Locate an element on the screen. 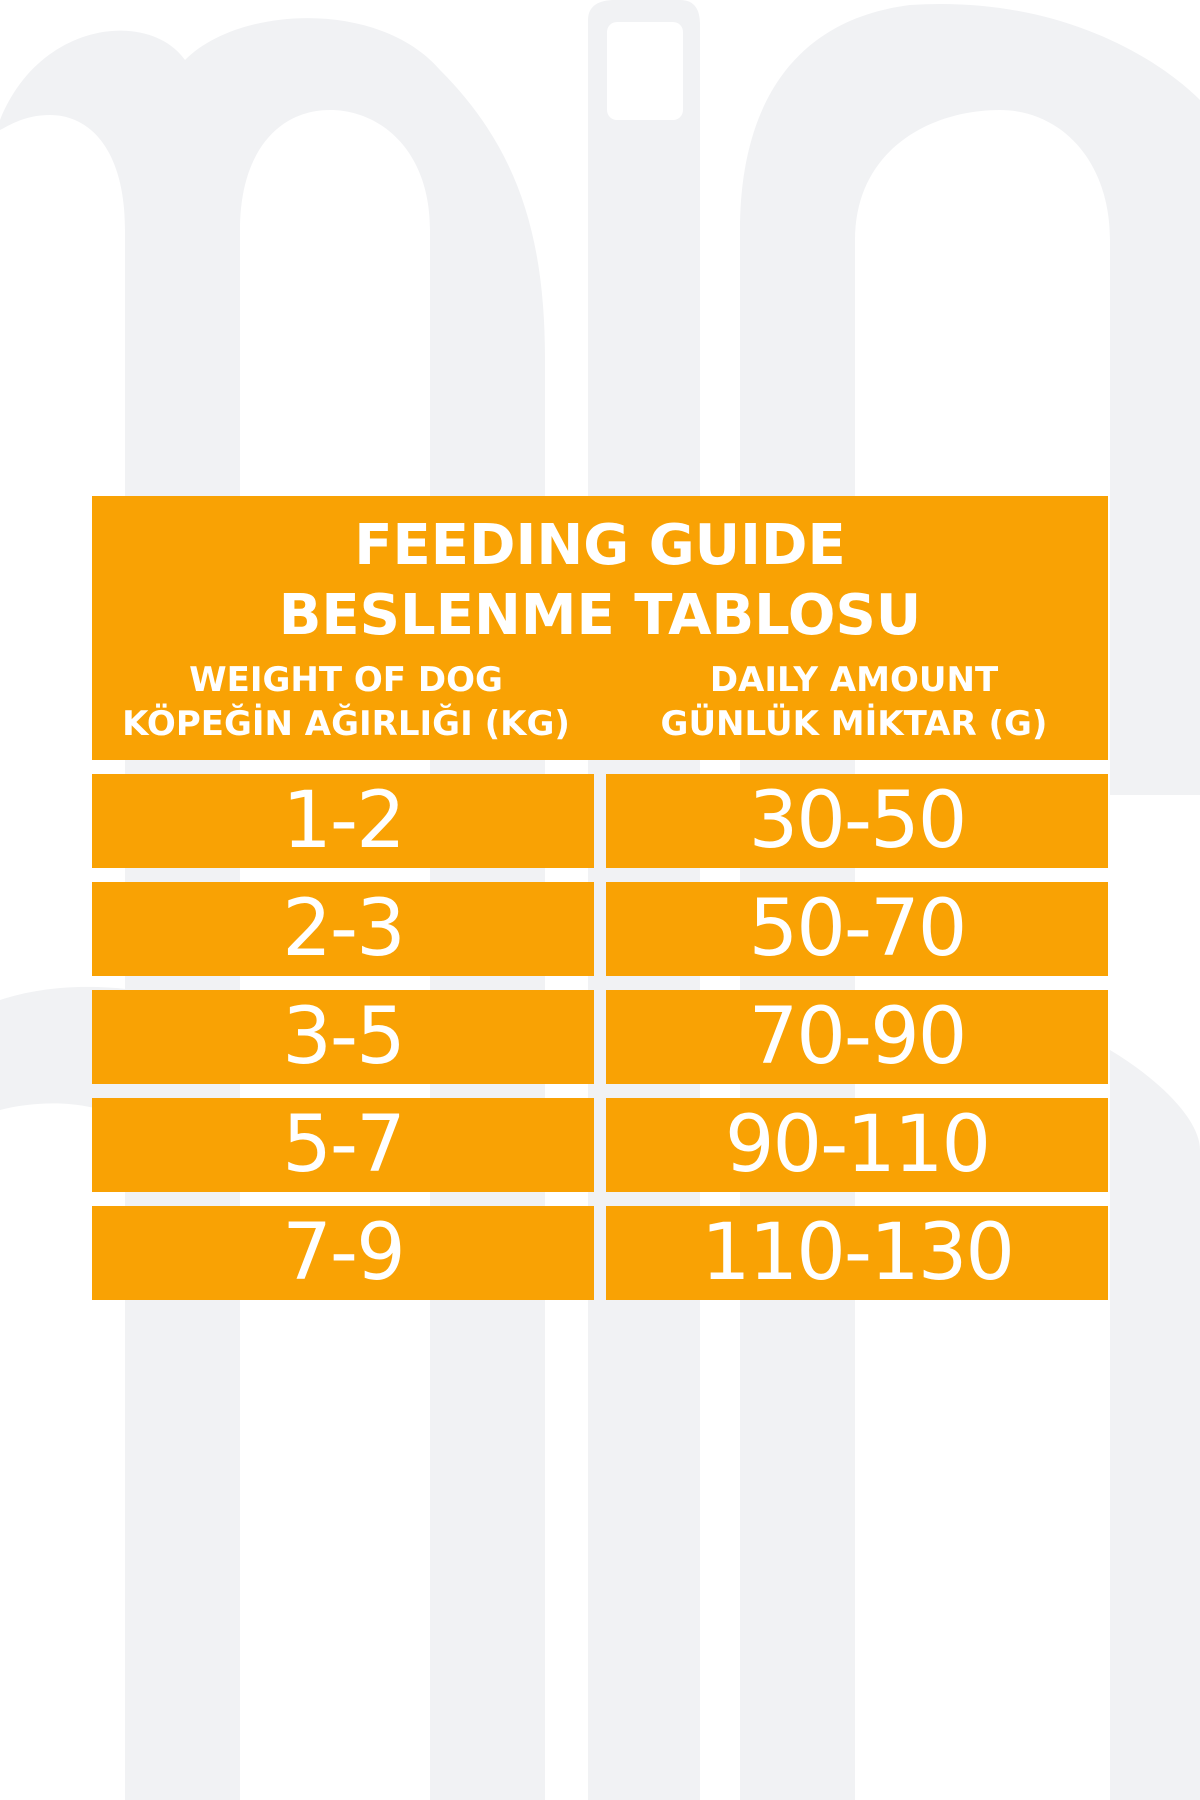 This screenshot has height=1800, width=1200. weight-cell: 5-7 is located at coordinates (343, 1145).